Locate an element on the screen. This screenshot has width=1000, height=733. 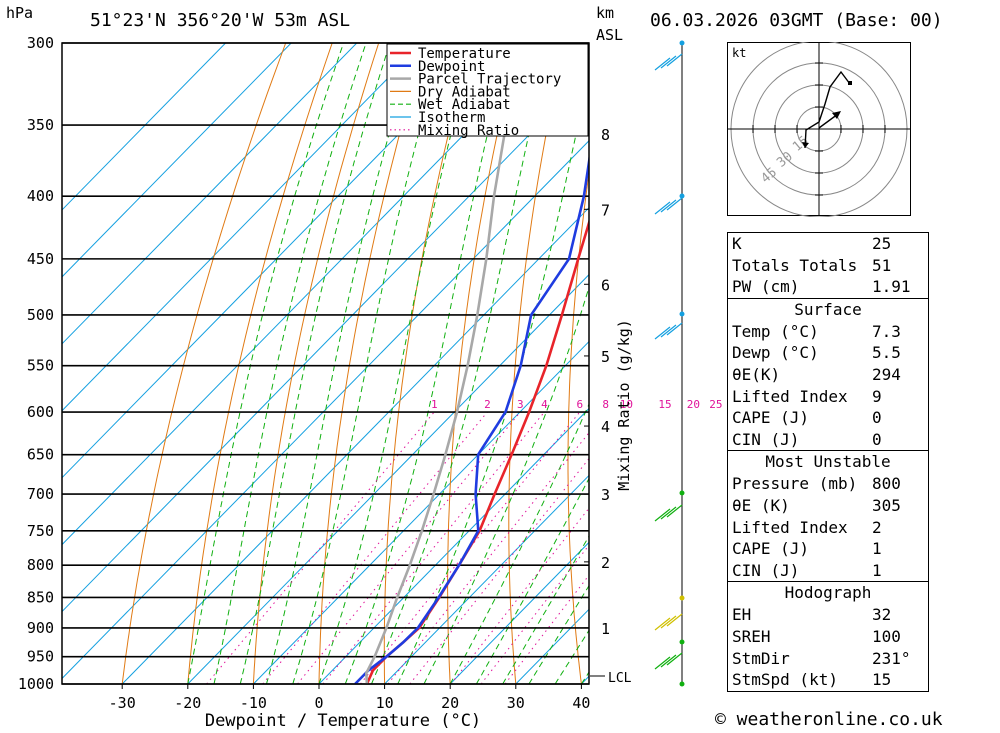
hodo-index-row: EH 32 is located at coordinates (828, 615).